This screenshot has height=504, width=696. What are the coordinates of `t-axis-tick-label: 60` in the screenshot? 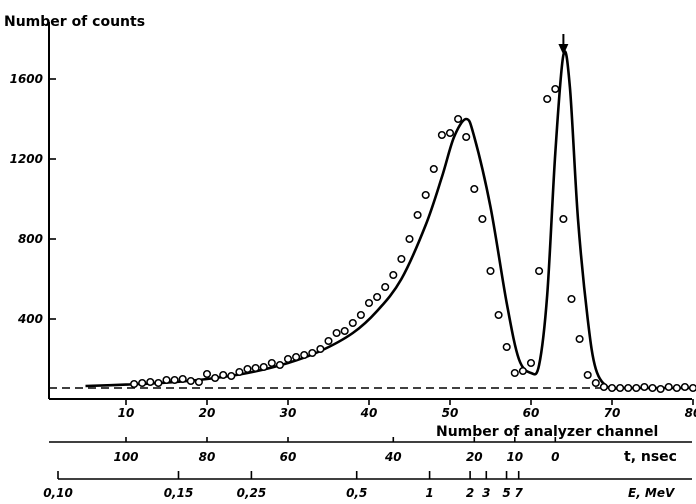 It's located at (288, 457).